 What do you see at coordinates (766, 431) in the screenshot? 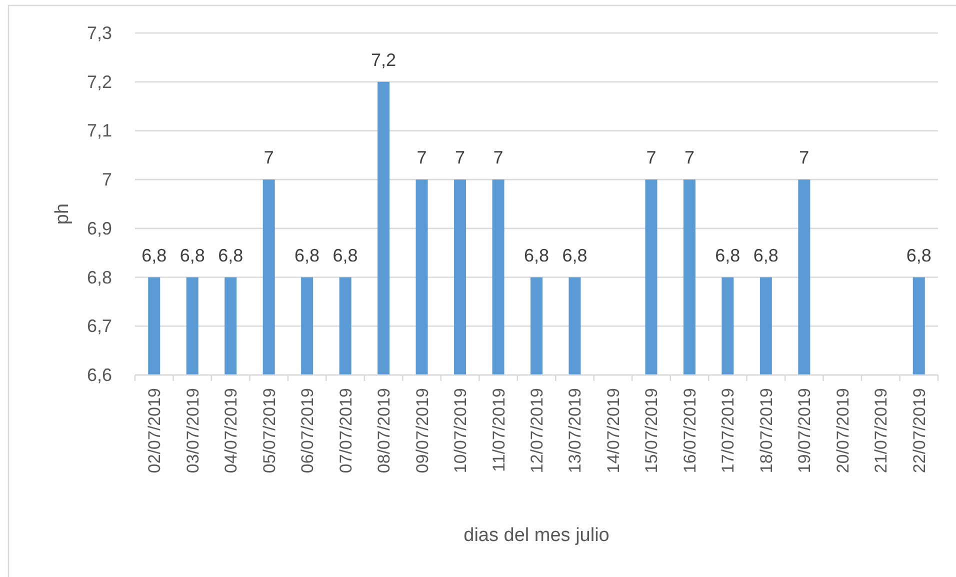
I see `x-tick-label: 18/07/2019` at bounding box center [766, 431].